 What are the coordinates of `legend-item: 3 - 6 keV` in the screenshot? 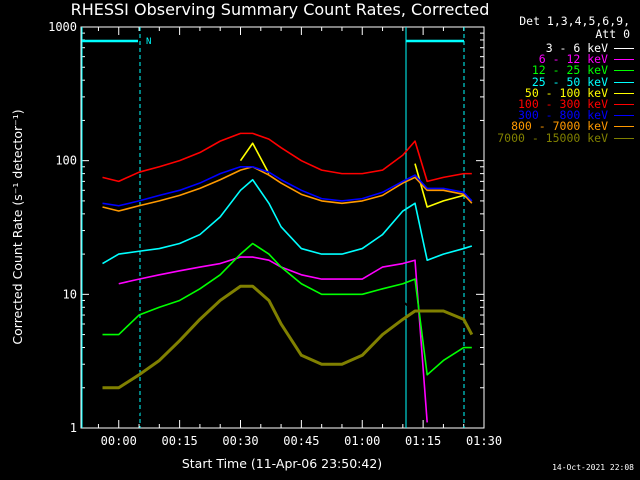 It's located at (554, 48).